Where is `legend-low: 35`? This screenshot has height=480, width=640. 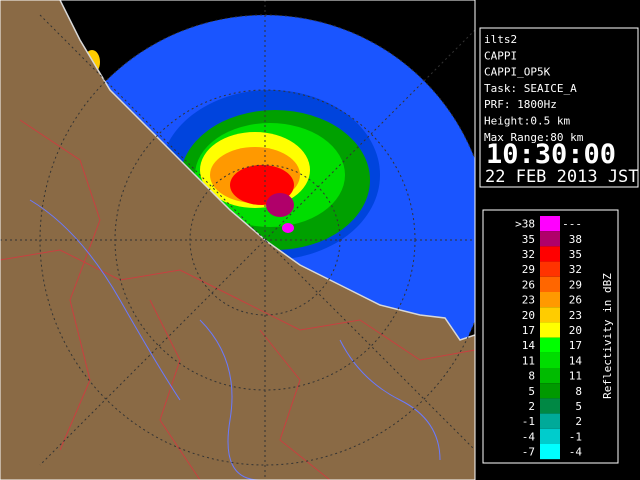 legend-low: 35 is located at coordinates (528, 239).